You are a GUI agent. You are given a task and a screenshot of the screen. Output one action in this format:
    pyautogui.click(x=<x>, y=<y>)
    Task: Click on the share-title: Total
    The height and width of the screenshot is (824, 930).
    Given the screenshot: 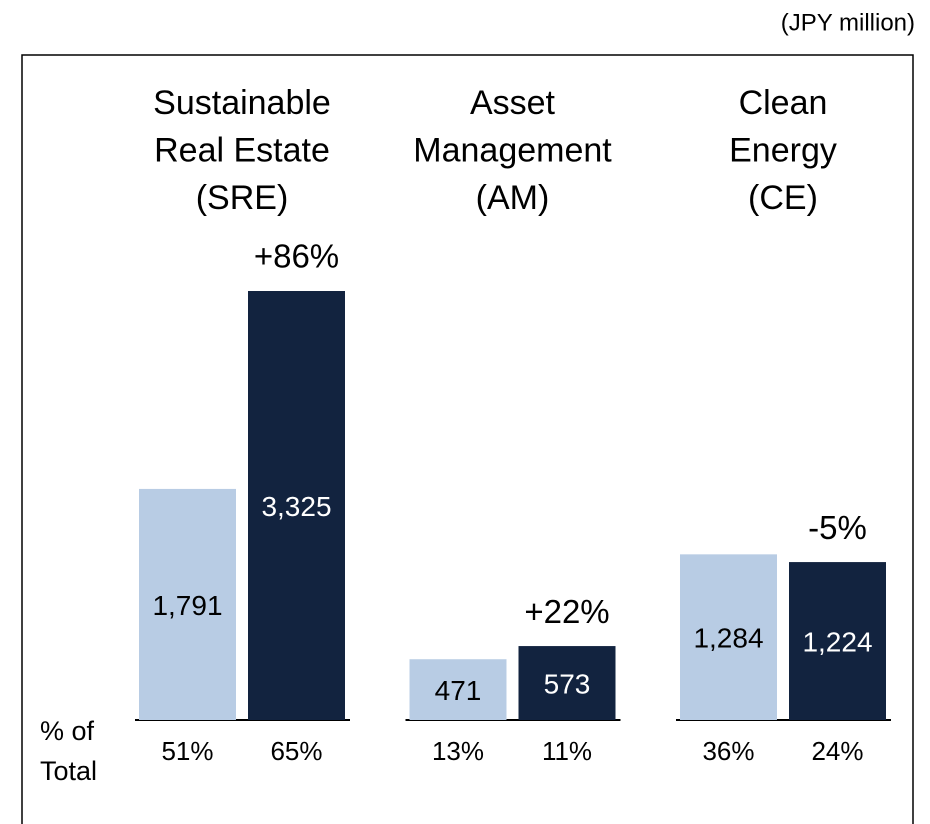 What is the action you would take?
    pyautogui.click(x=68, y=771)
    